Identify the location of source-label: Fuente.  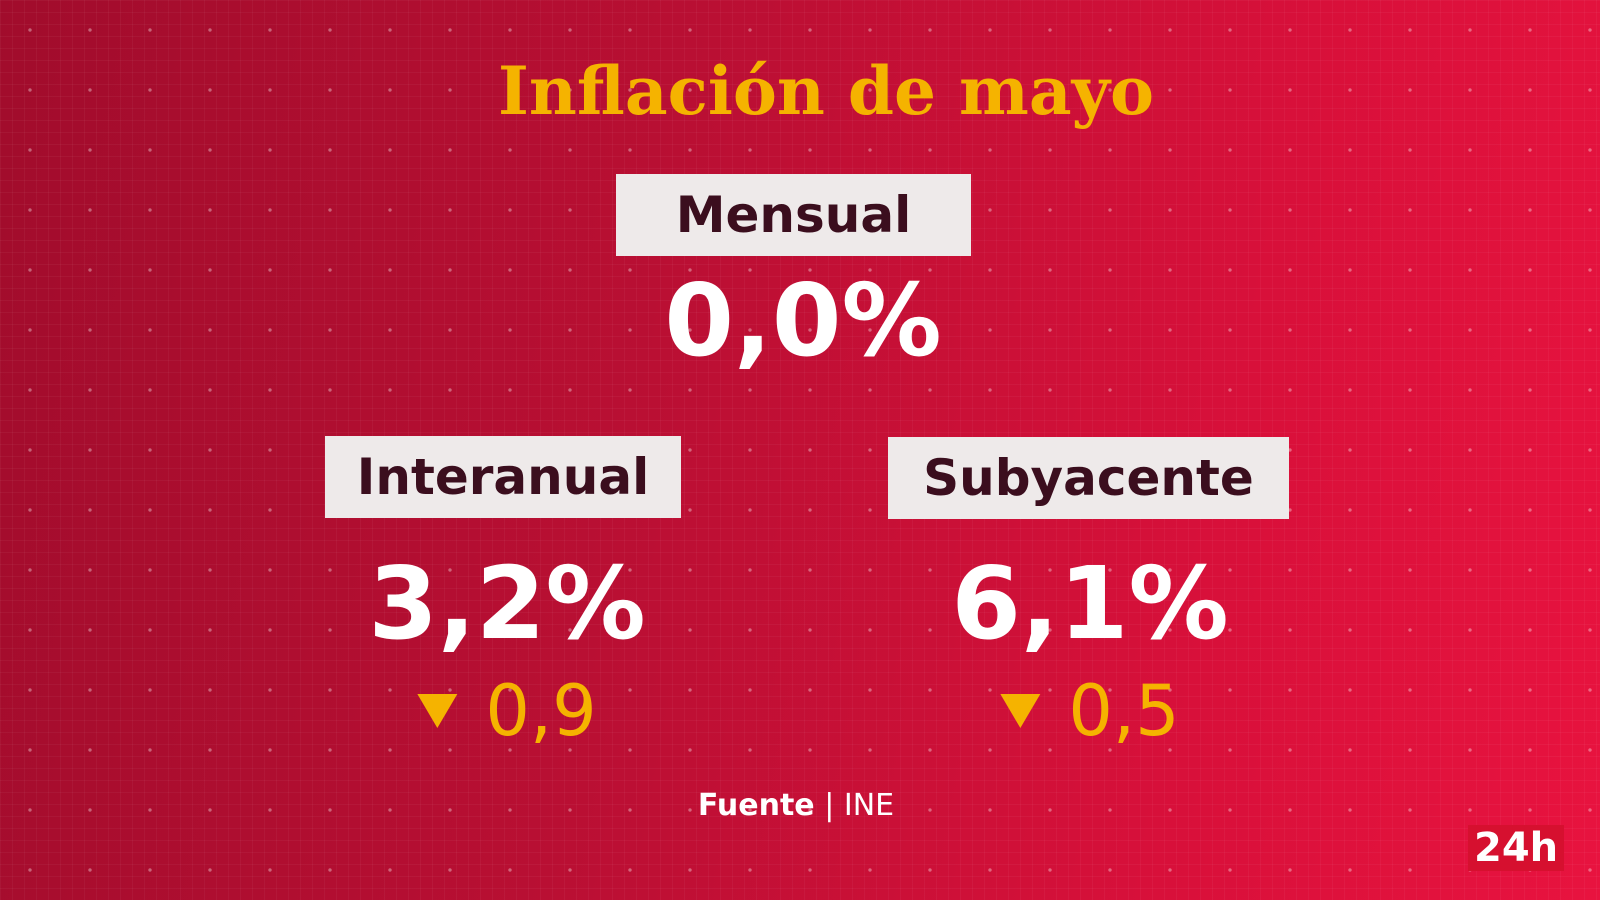
(756, 805).